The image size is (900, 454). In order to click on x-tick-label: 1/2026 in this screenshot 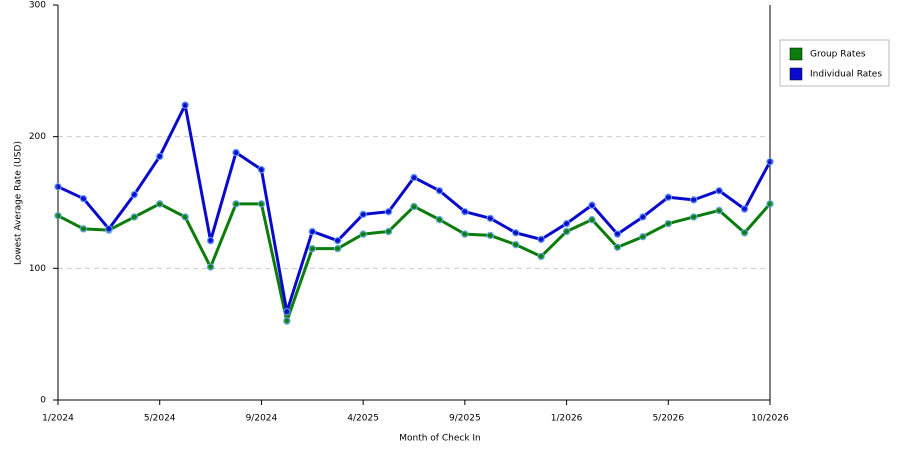, I will do `click(567, 419)`.